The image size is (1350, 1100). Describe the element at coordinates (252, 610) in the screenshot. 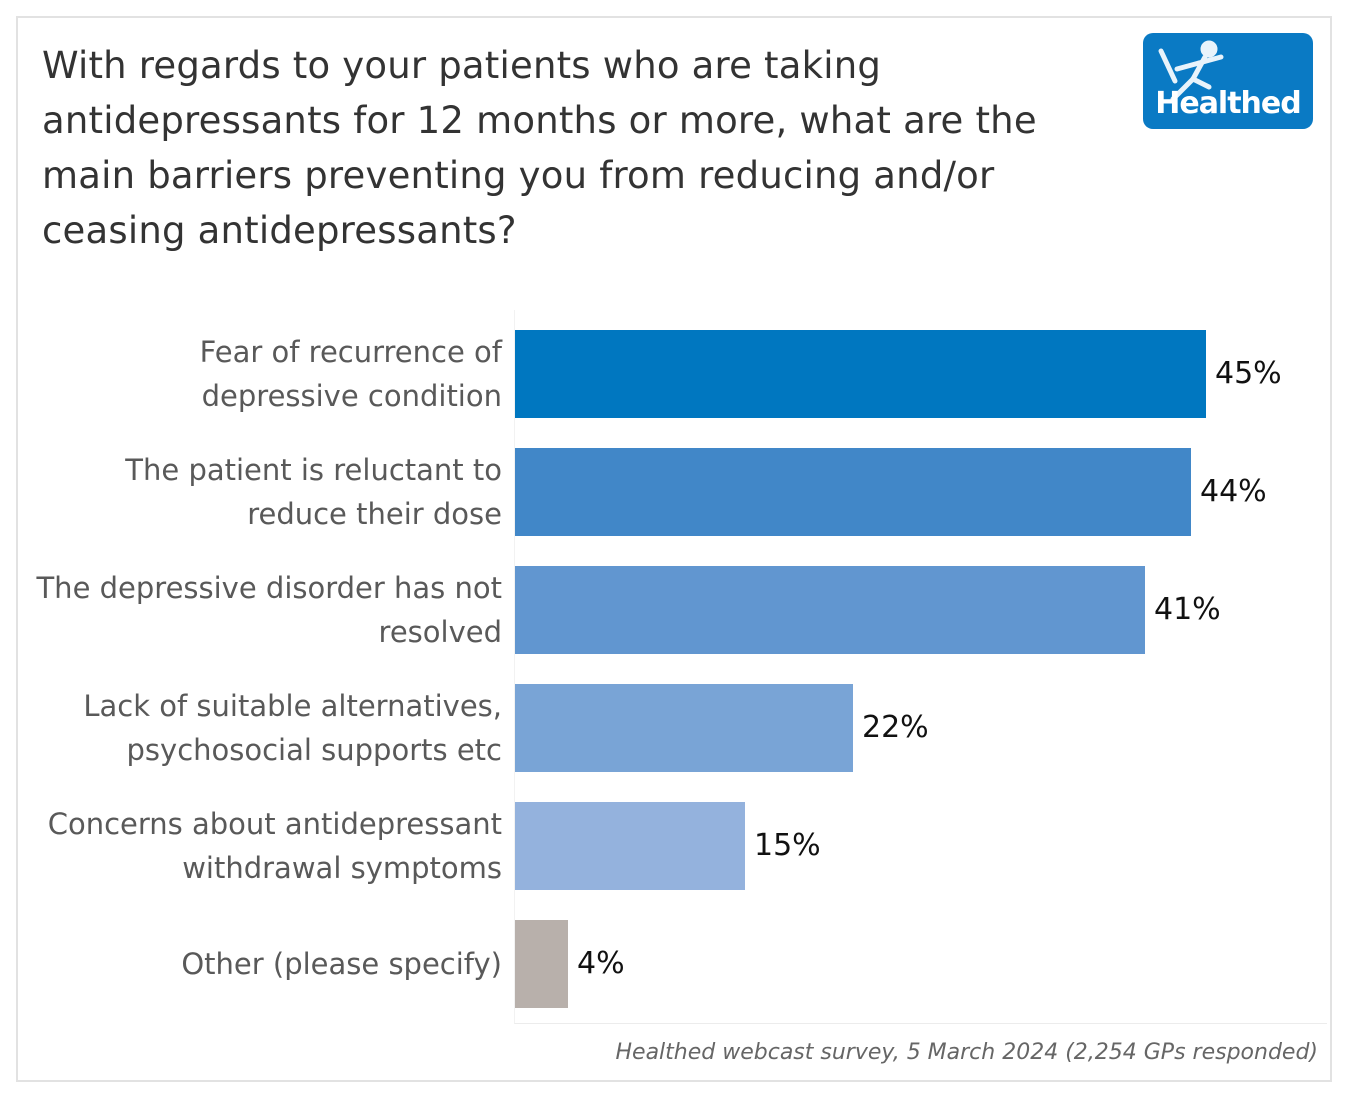

I see `category-label: The depressive disorder has not resolved` at that location.